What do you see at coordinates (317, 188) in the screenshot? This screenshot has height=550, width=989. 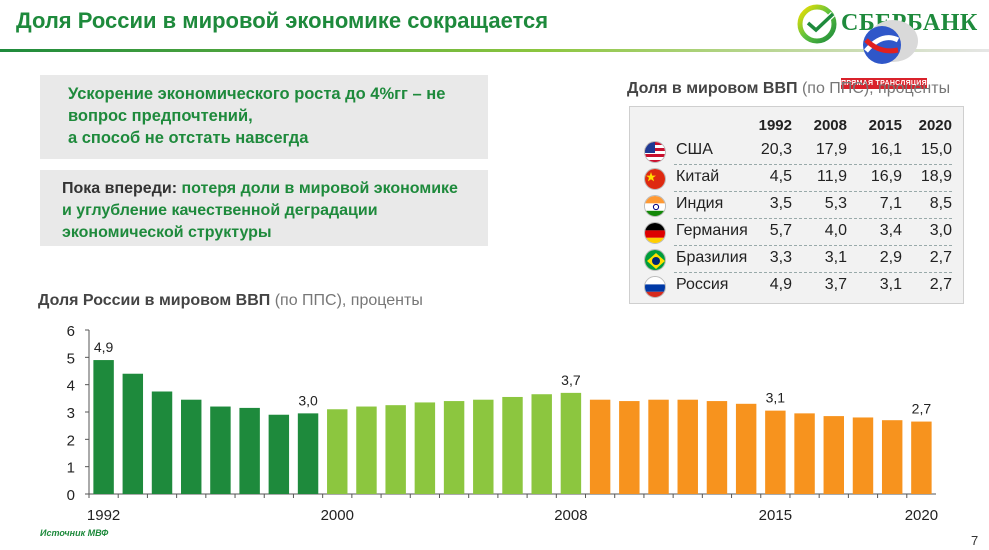 I see `box2-line-1: потеря доли в мировой экономике` at bounding box center [317, 188].